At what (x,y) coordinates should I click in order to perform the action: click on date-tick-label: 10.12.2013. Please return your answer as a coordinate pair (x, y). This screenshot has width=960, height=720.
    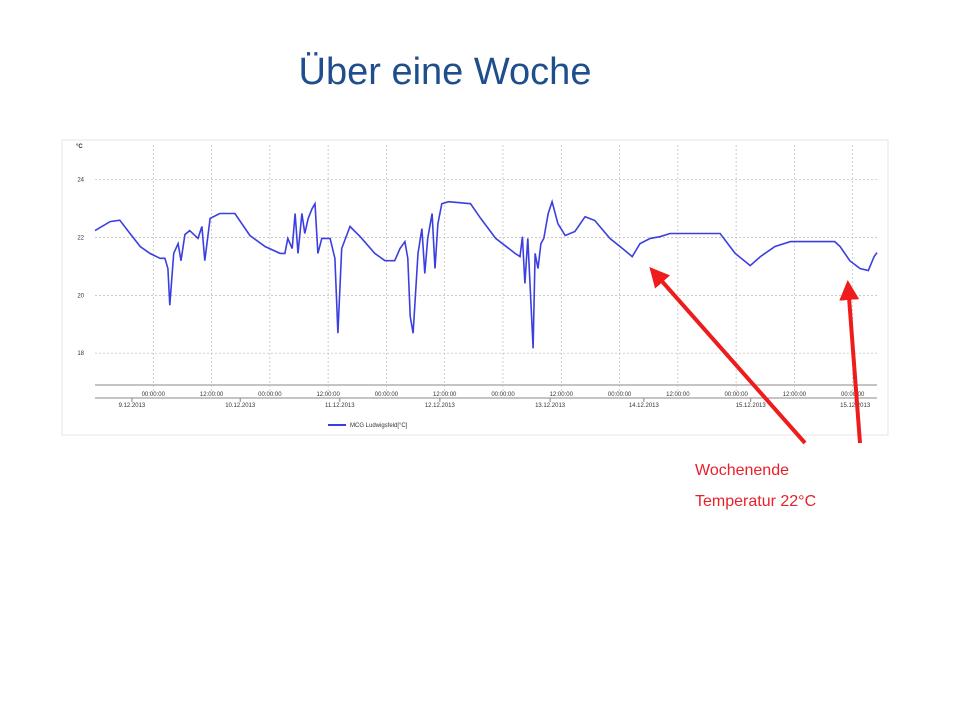
    Looking at the image, I should click on (240, 406).